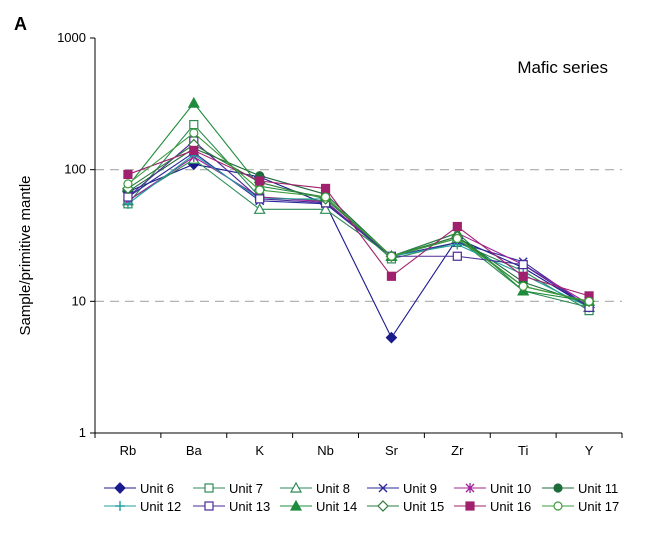 The height and width of the screenshot is (534, 652). Describe the element at coordinates (392, 450) in the screenshot. I see `x-tick-label: Sr` at that location.